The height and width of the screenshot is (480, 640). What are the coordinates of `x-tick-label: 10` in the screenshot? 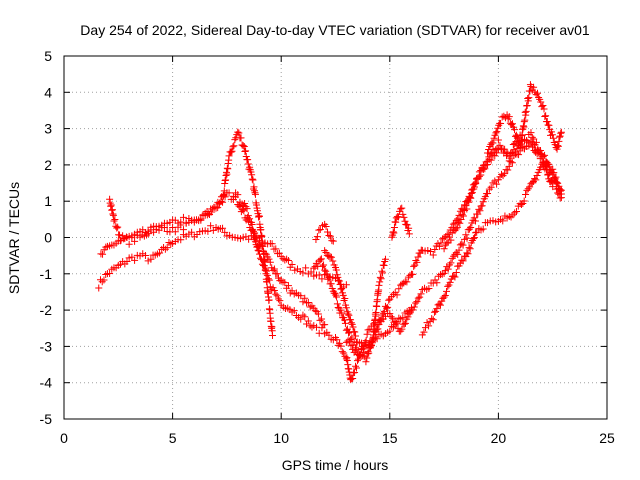 It's located at (281, 438).